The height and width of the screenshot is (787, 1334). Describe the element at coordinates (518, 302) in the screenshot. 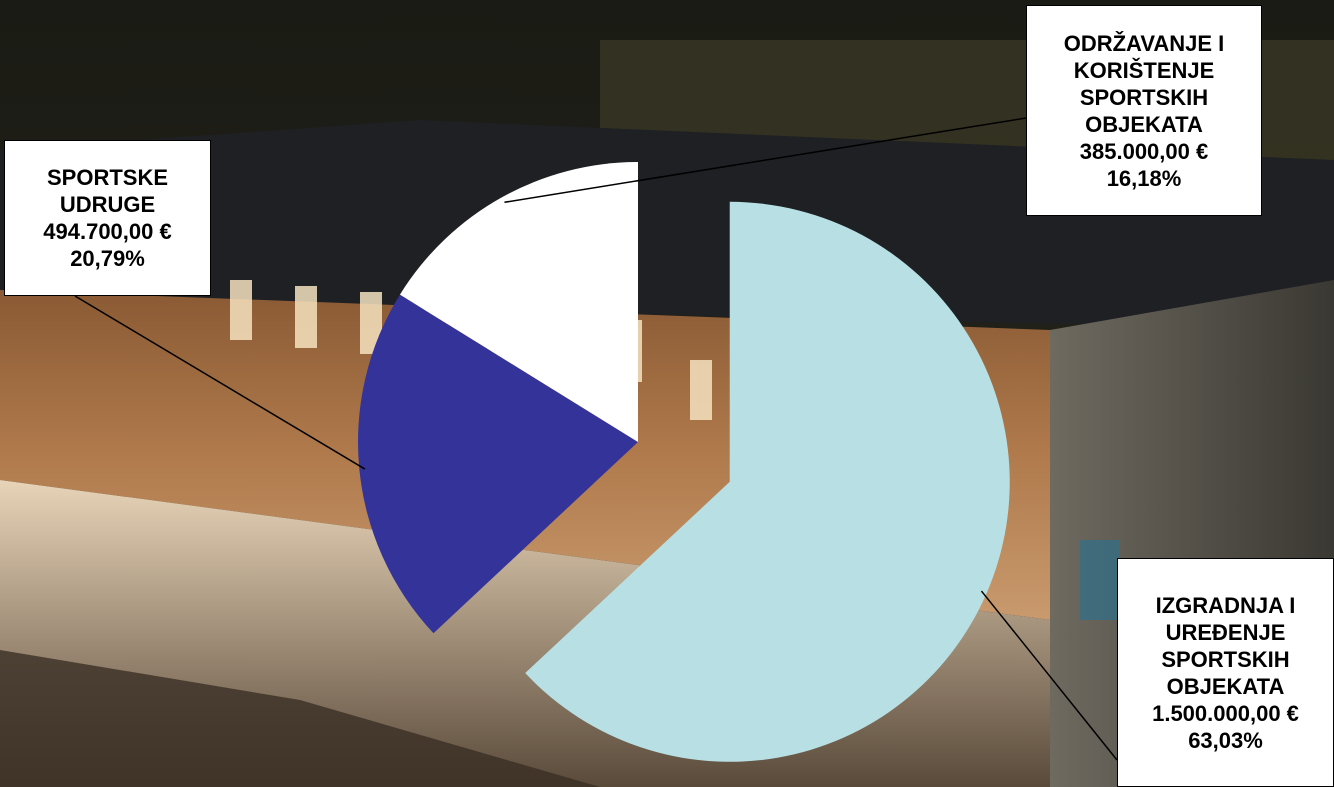

I see `pie-slice-odrzavanje` at that location.